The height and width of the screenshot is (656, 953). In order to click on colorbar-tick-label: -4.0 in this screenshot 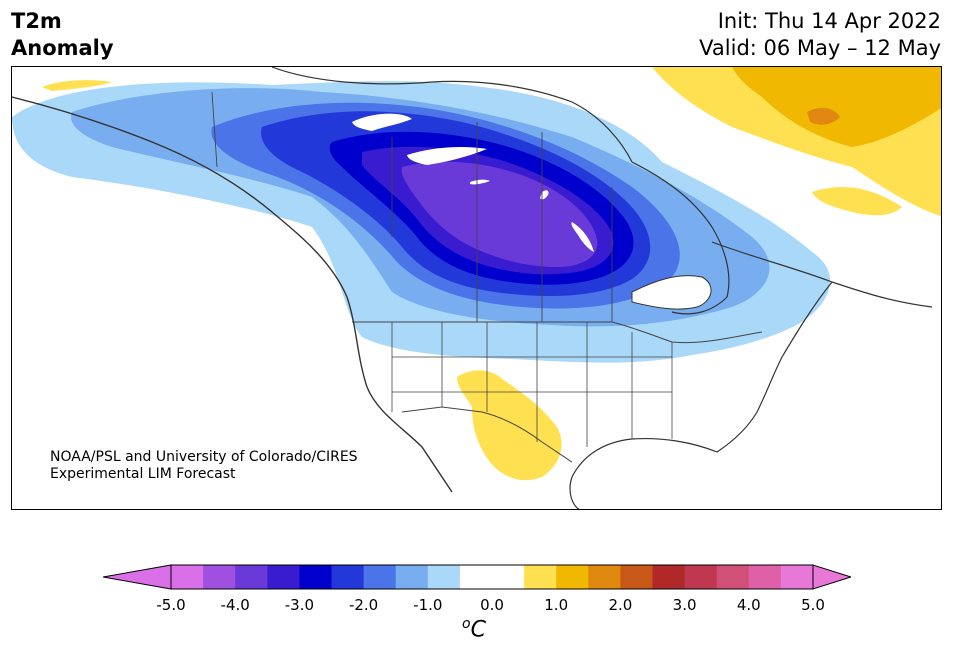, I will do `click(235, 605)`.